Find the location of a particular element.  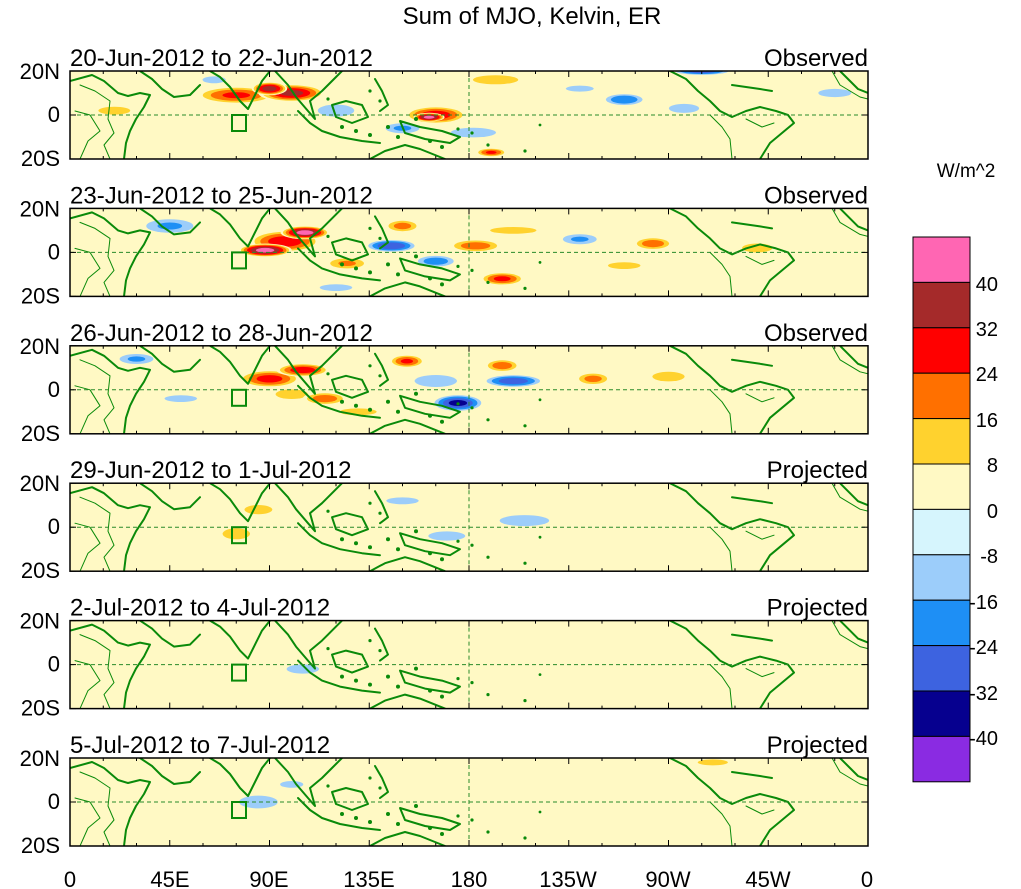

panel-date-range: 26-Jun-2012 to 28-Jun-2012 is located at coordinates (221, 333).